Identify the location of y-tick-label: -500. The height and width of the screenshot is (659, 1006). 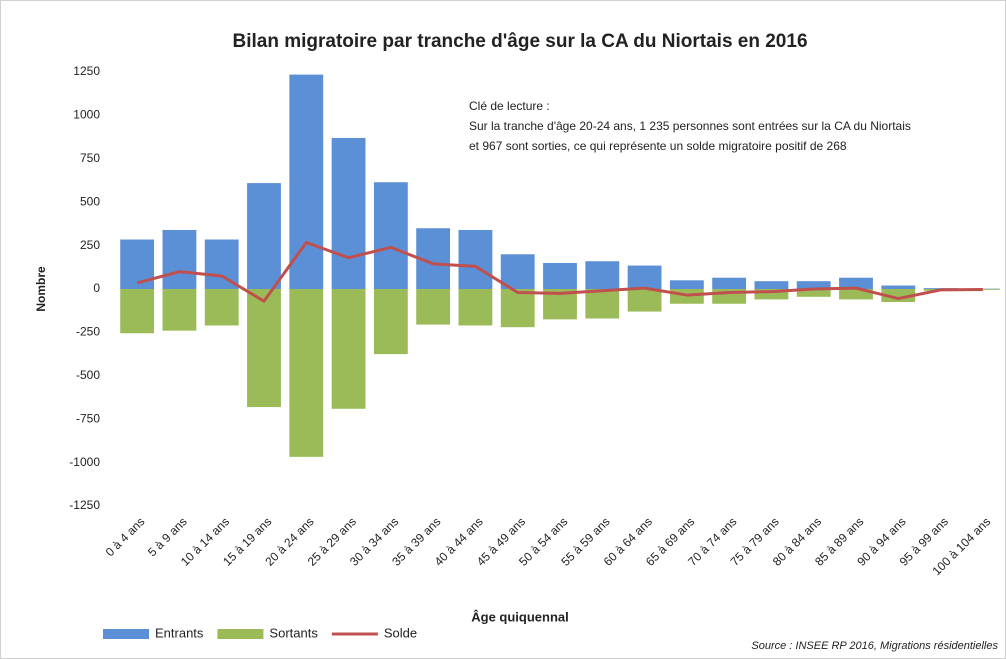
(88, 375).